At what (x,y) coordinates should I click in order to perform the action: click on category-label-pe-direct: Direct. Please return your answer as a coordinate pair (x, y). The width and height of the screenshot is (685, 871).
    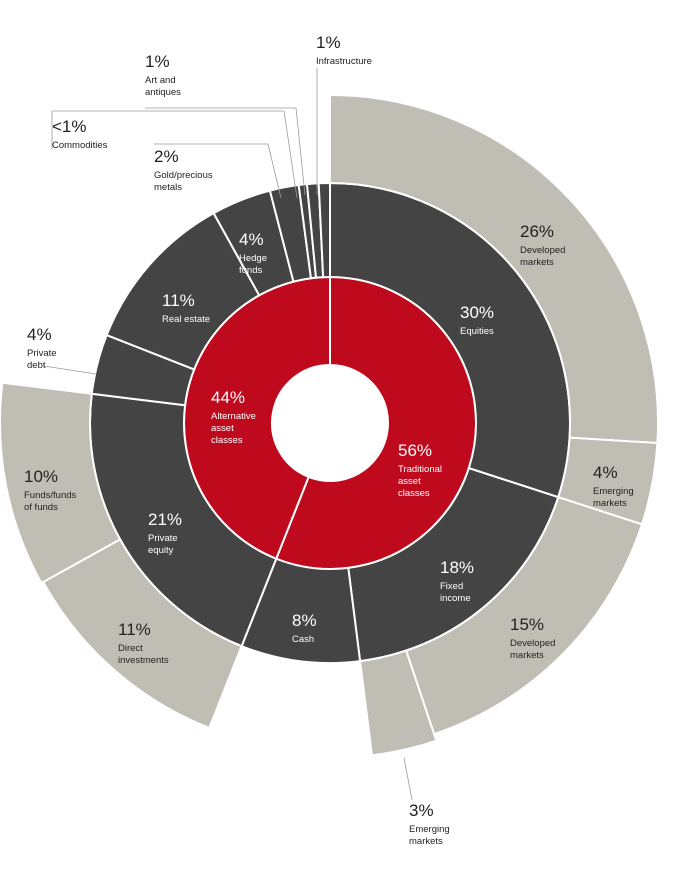
    Looking at the image, I should click on (130, 648).